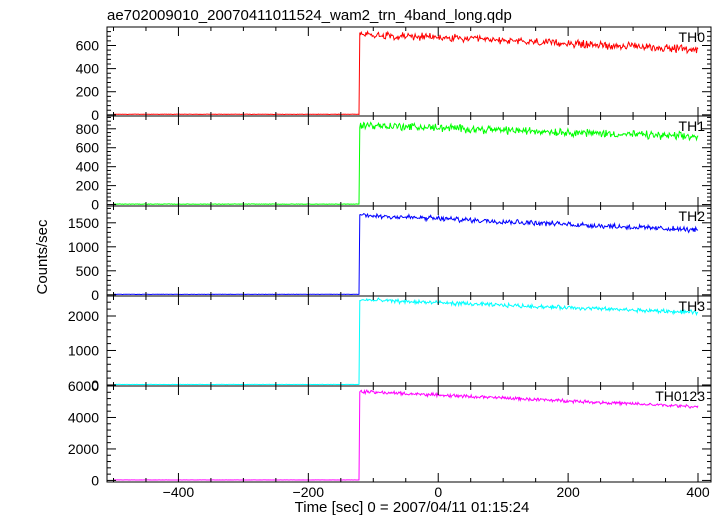 The image size is (723, 516). Describe the element at coordinates (406, 163) in the screenshot. I see `series-line-th1` at that location.